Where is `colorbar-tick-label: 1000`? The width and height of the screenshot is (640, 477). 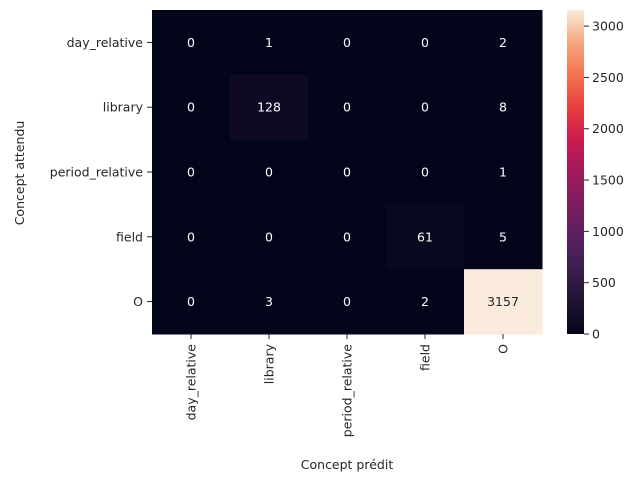 colorbar-tick-label: 1000 is located at coordinates (608, 231).